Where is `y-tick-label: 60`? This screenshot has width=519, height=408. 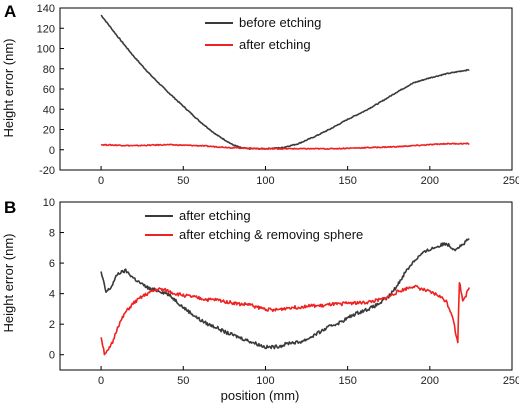
y-tick-label: 60 is located at coordinates (49, 90).